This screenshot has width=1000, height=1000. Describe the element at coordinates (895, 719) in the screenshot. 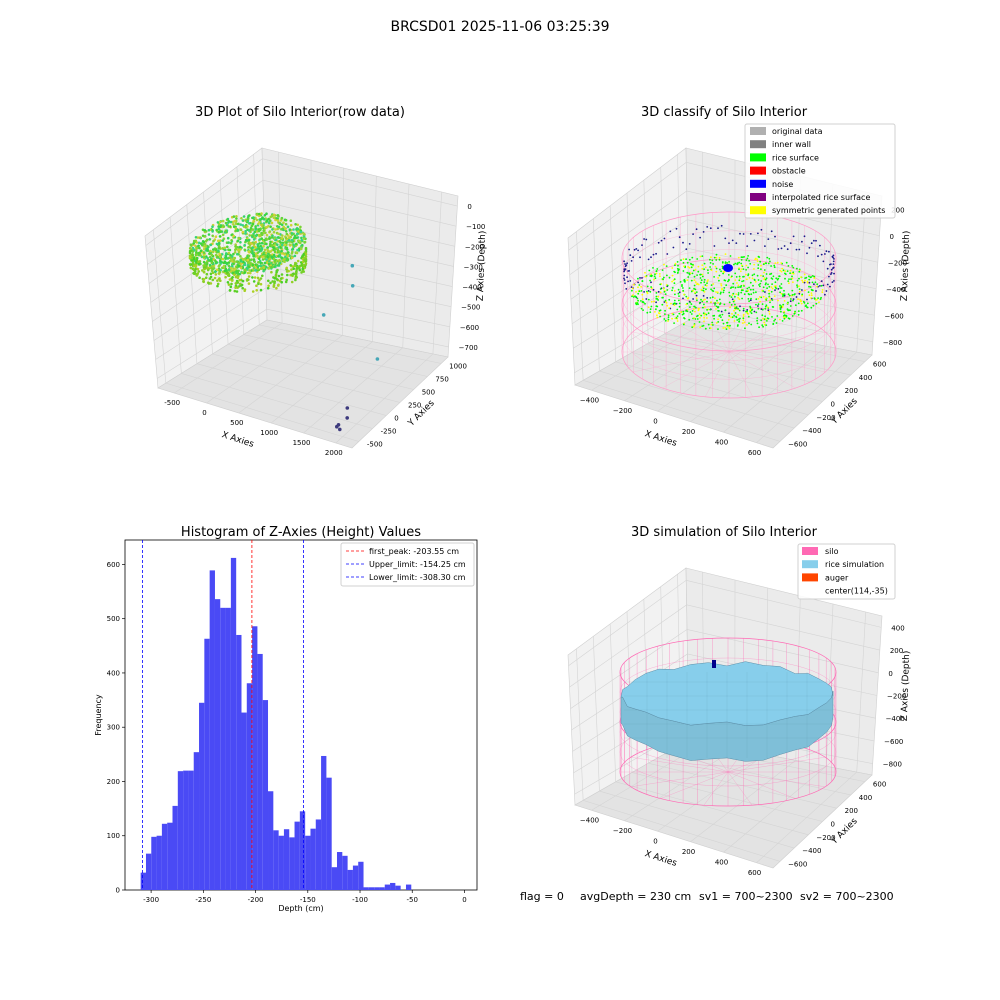

I see `z-tick-label: −400` at that location.